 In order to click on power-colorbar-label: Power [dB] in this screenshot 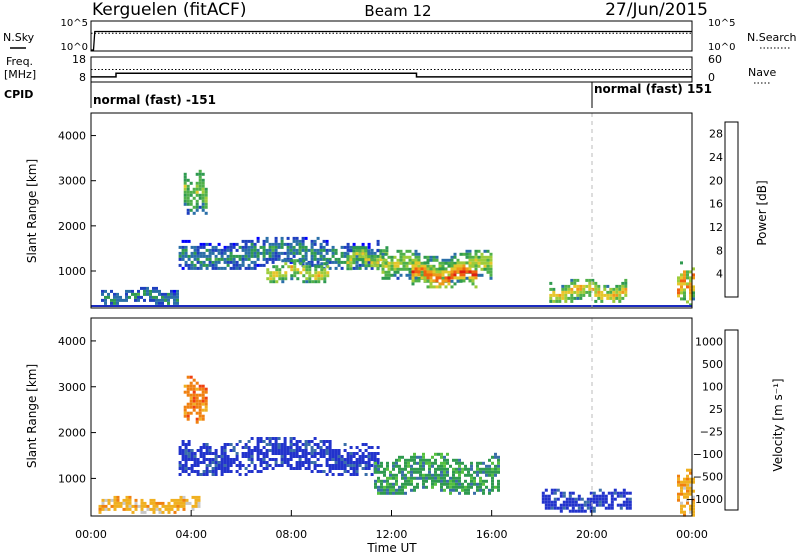, I will do `click(762, 212)`.